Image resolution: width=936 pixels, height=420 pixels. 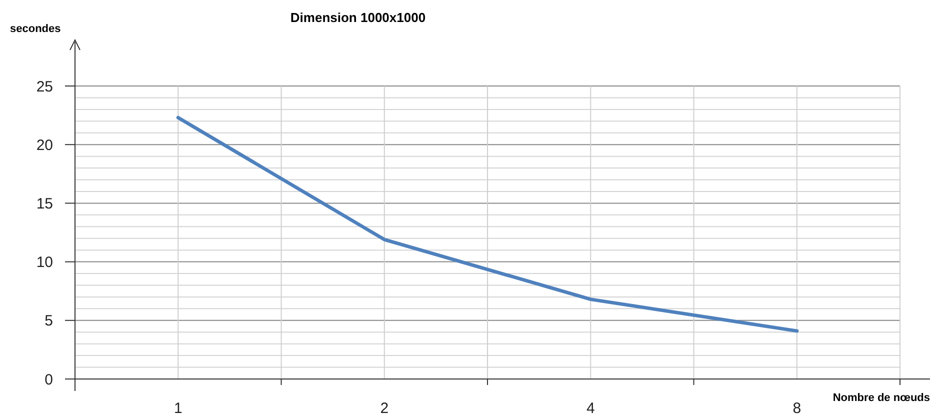 What do you see at coordinates (44, 203) in the screenshot?
I see `y-tick-label: 15` at bounding box center [44, 203].